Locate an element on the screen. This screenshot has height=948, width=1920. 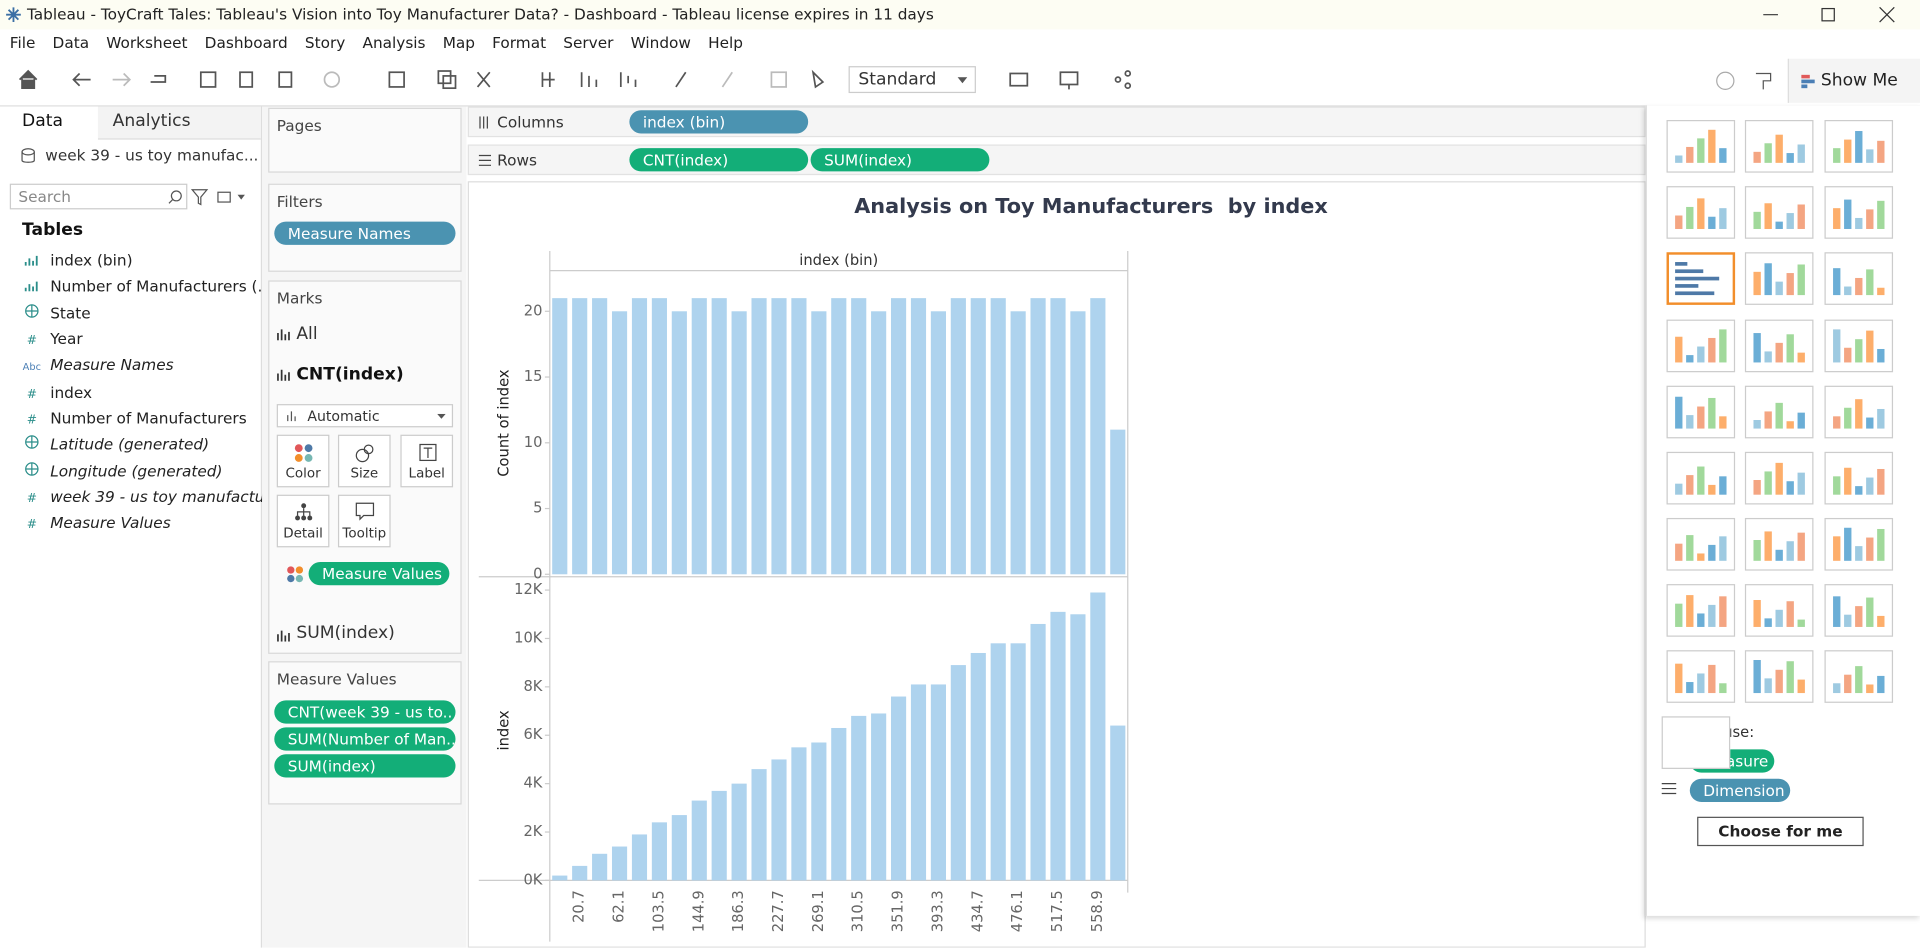
menu-item: Help is located at coordinates (725, 42).